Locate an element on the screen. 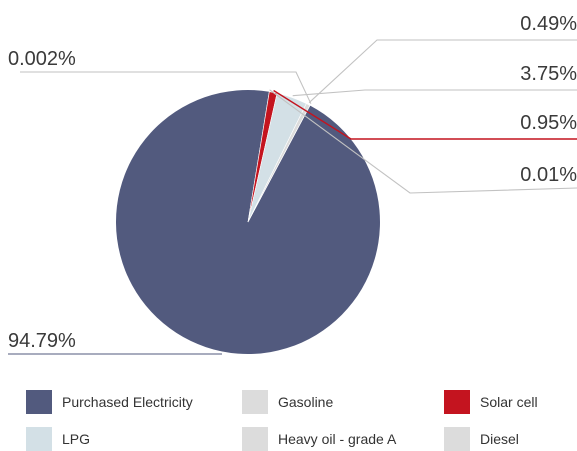 The width and height of the screenshot is (577, 451). legend-label: LPG is located at coordinates (76, 439).